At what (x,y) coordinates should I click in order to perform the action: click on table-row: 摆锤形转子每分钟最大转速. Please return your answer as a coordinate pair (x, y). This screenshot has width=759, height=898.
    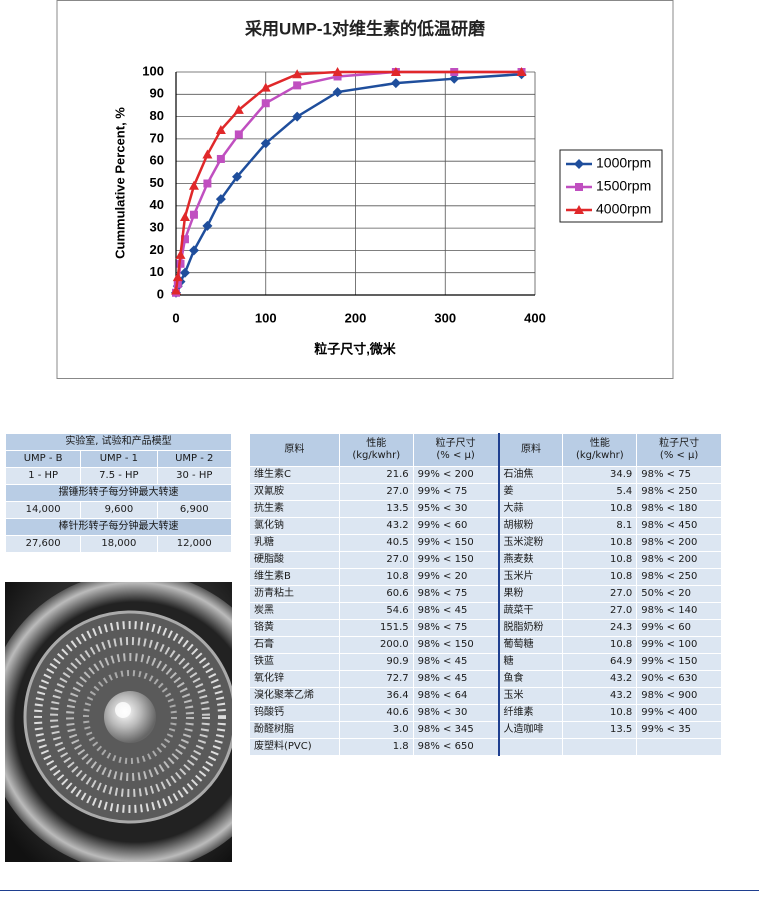
    Looking at the image, I should click on (118, 493).